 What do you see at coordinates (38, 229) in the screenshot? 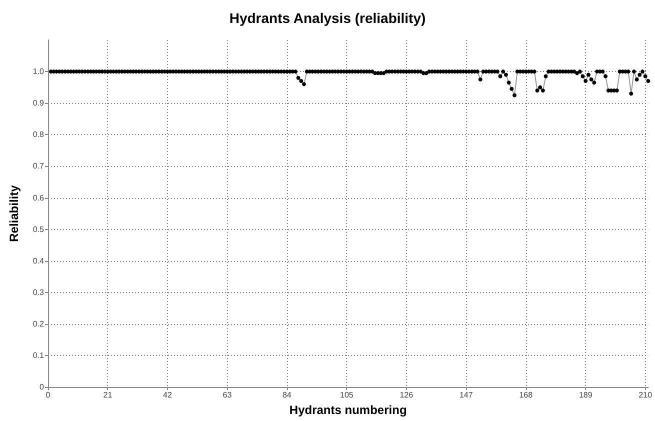
I see `y-tick-label: 0.5` at bounding box center [38, 229].